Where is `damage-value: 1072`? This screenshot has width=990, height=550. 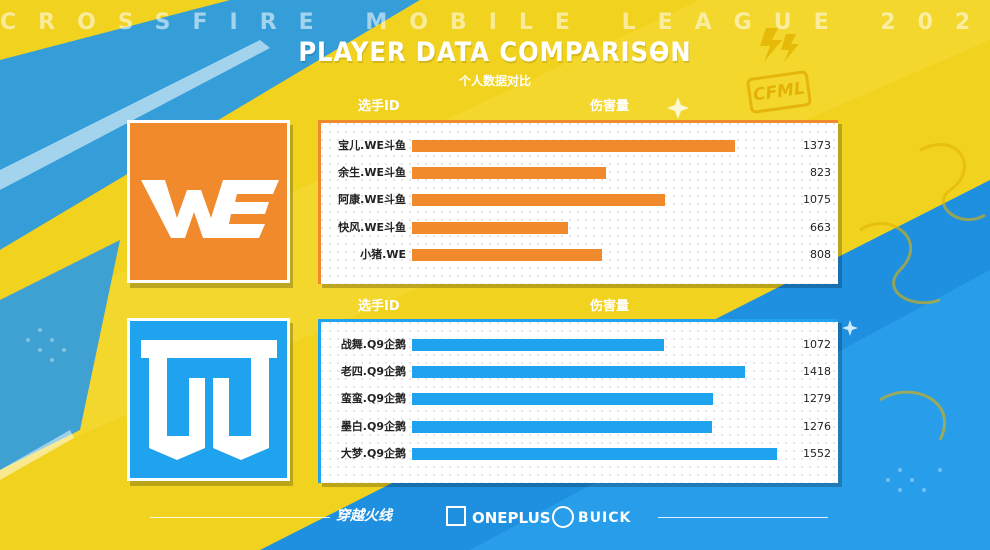
damage-value: 1072 is located at coordinates (817, 344).